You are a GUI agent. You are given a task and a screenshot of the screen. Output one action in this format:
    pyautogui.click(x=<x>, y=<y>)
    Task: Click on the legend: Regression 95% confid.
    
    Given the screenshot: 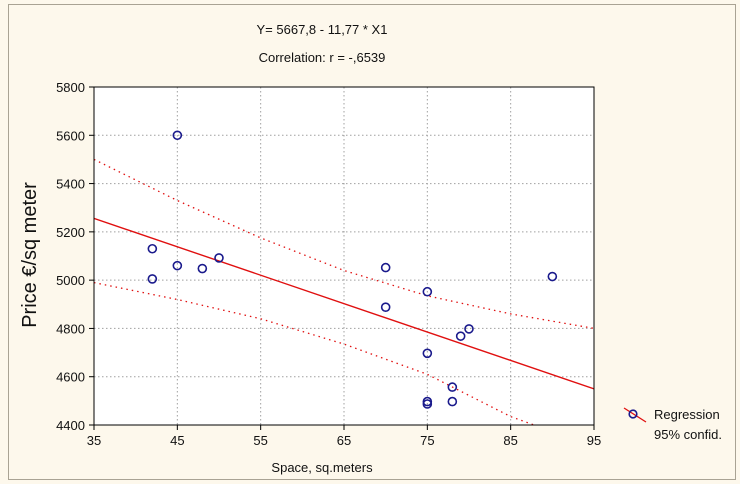 What is the action you would take?
    pyautogui.click(x=672, y=424)
    